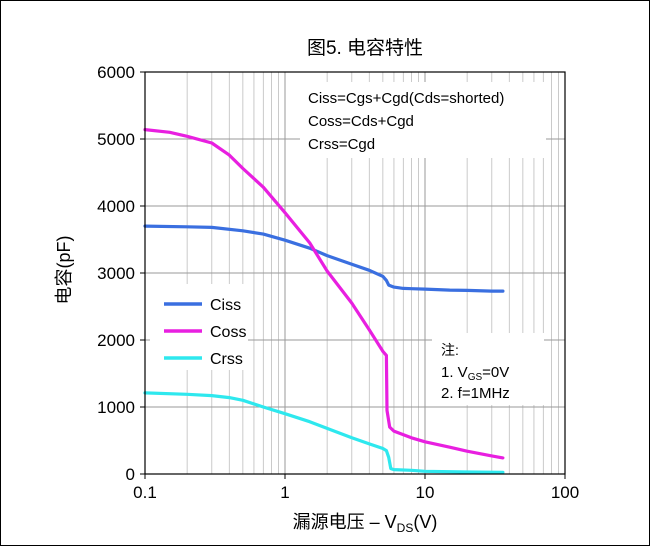 This screenshot has width=652, height=548. Describe the element at coordinates (116, 407) in the screenshot. I see `y-tick-label: 1000` at that location.